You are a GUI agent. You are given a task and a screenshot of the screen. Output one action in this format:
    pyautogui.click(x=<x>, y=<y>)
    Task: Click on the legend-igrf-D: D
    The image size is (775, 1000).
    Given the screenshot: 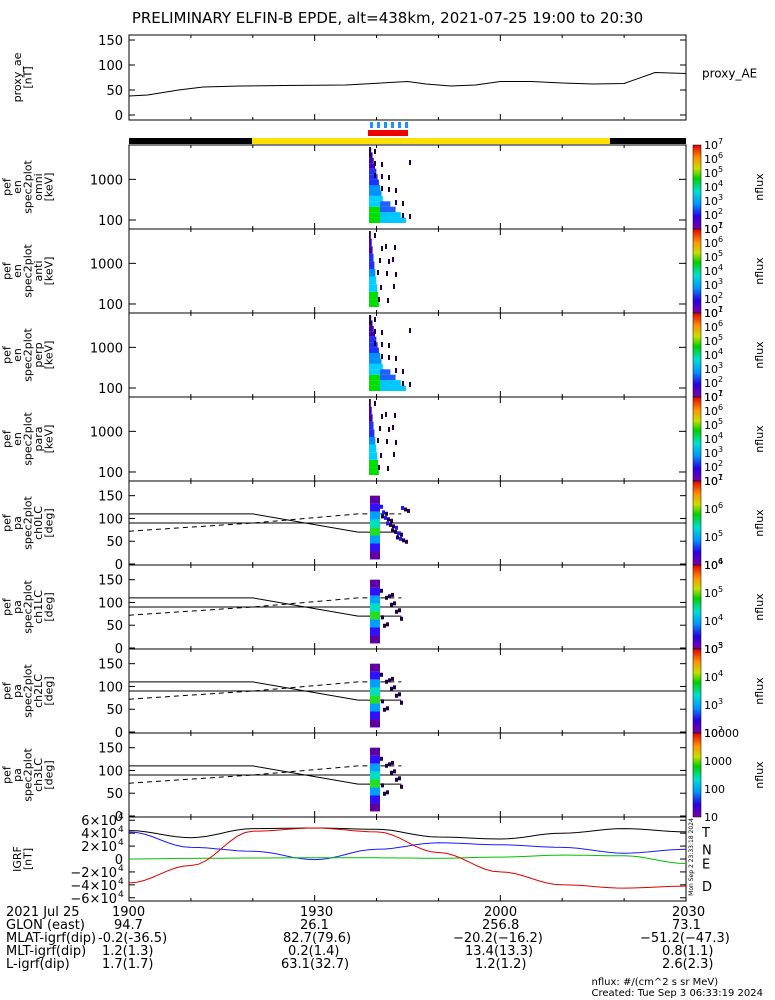 What is the action you would take?
    pyautogui.click(x=707, y=887)
    